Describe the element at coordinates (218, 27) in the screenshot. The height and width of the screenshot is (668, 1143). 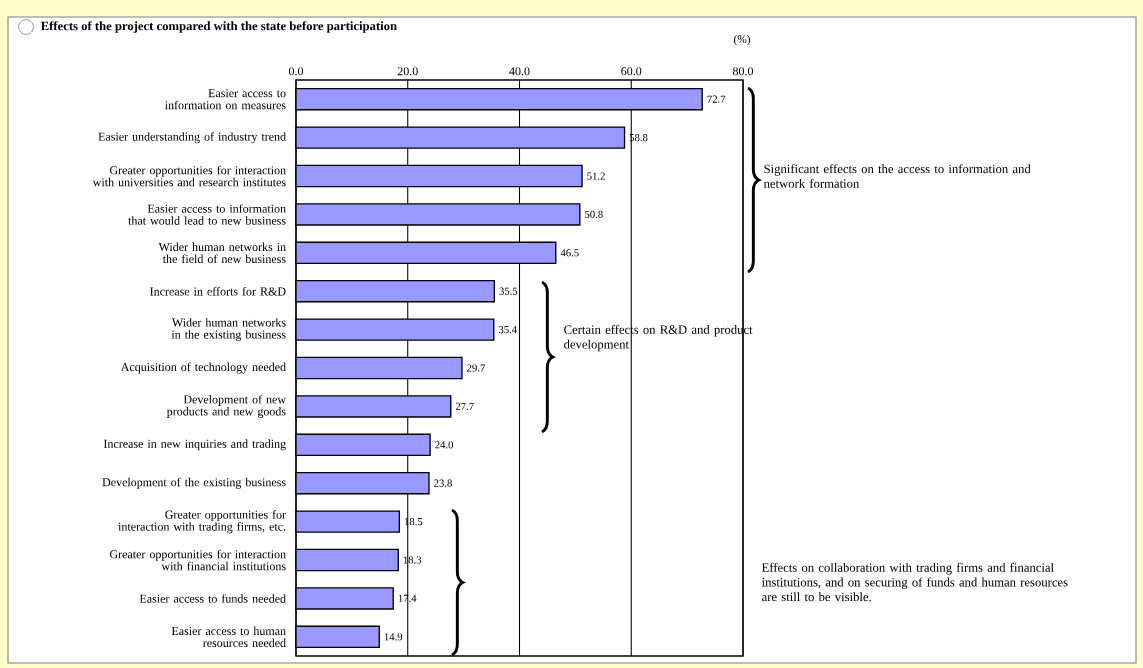
I see `chart-title: Effects of the project compared with the state before participation` at that location.